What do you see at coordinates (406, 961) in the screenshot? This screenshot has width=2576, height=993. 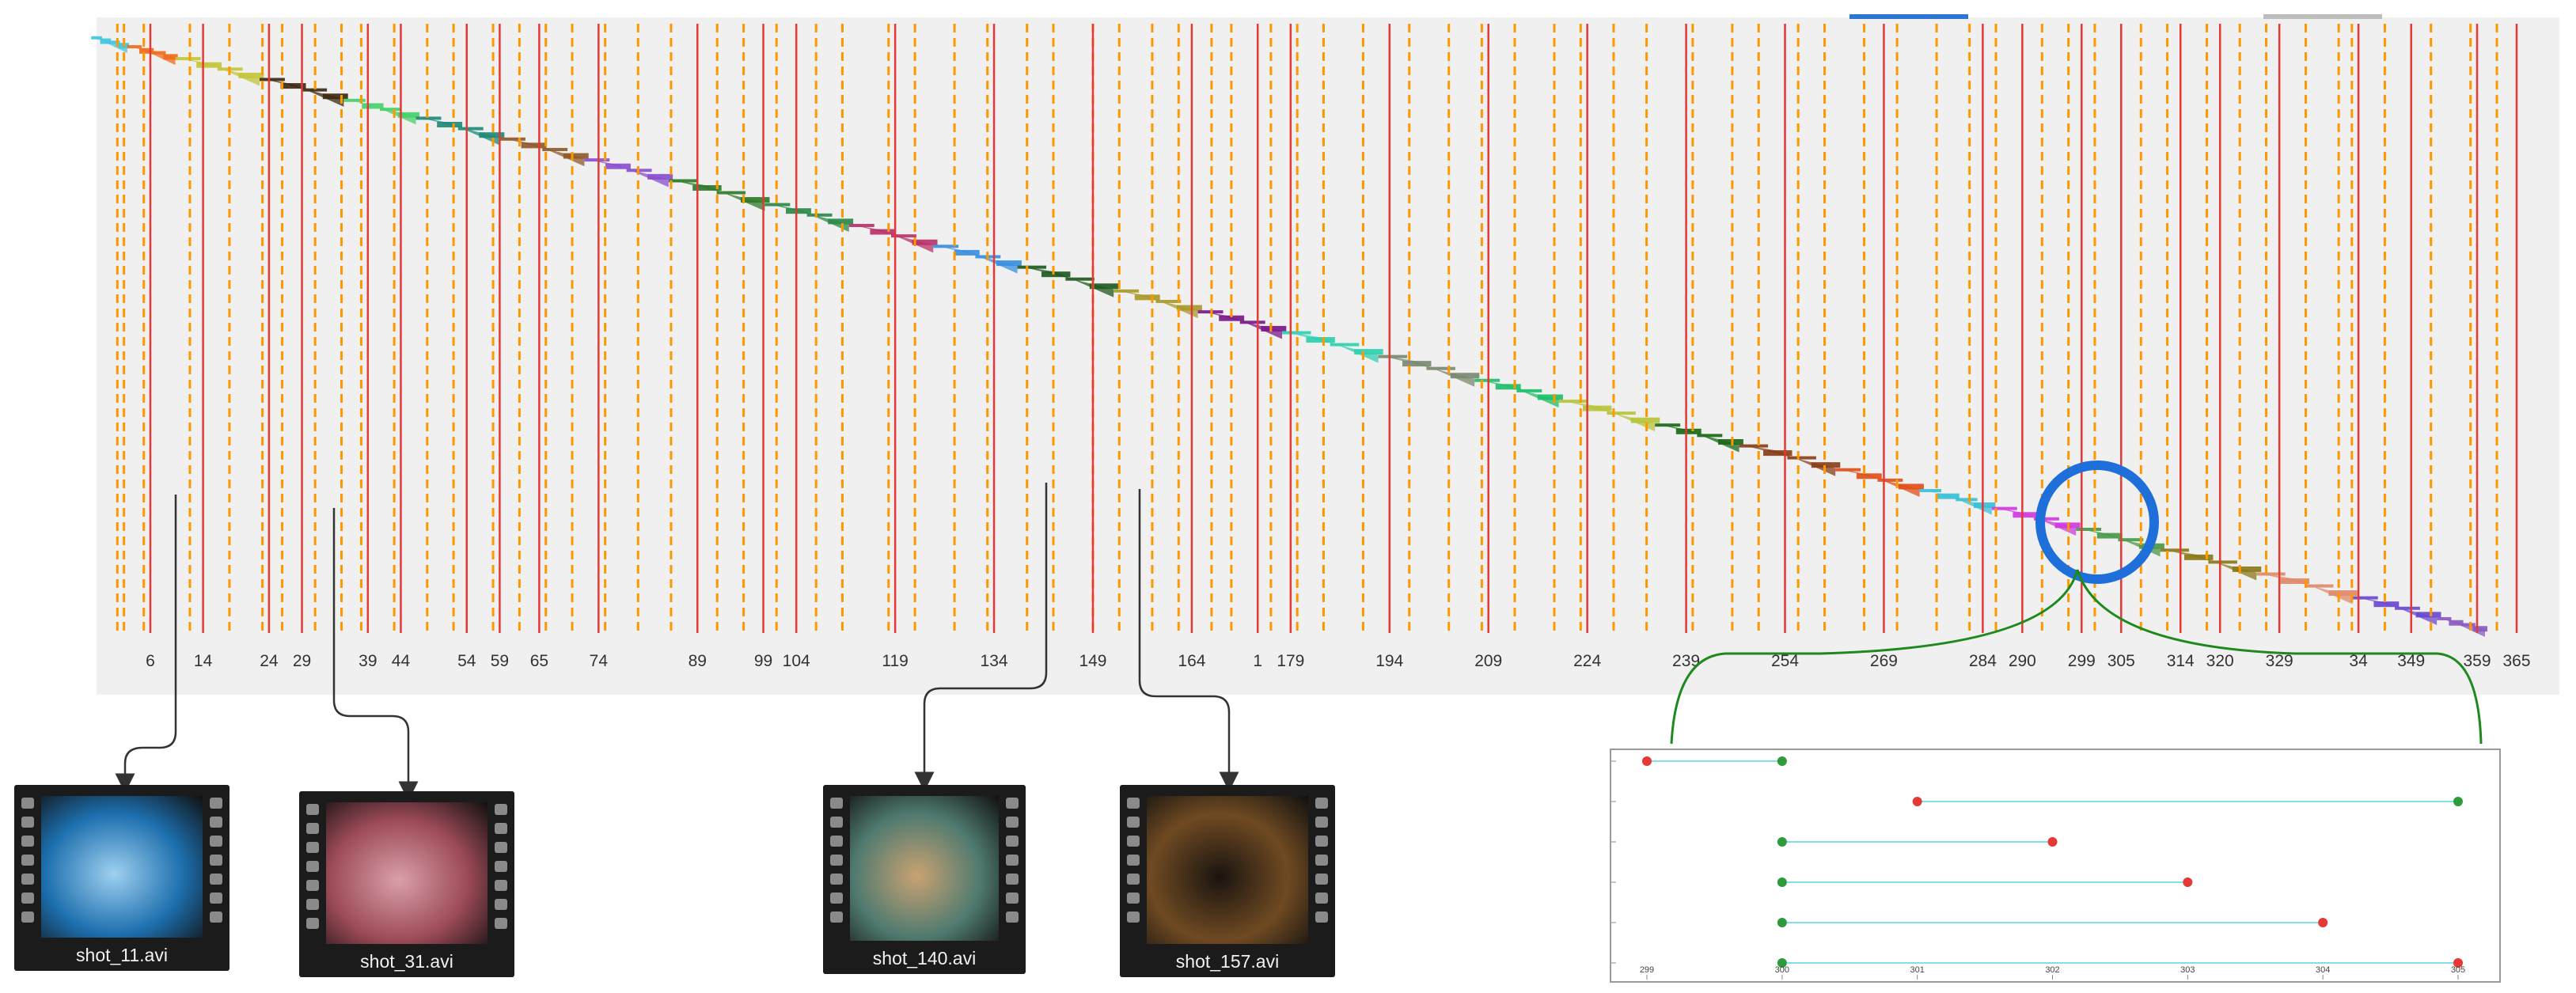 I see `thumbnail-caption: shot_31.avi` at bounding box center [406, 961].